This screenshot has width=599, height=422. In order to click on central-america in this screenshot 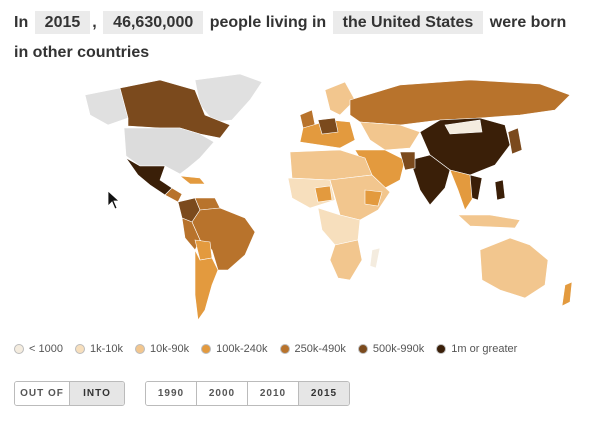, I will do `click(173, 195)`.